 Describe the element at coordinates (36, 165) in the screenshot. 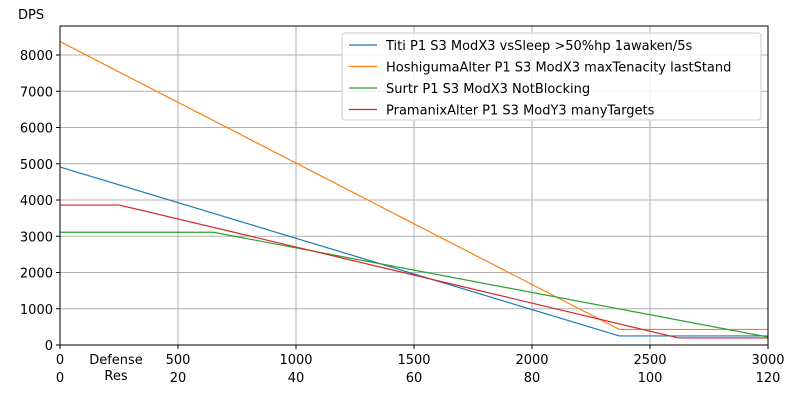

I see `y-tick-label: 5000` at that location.